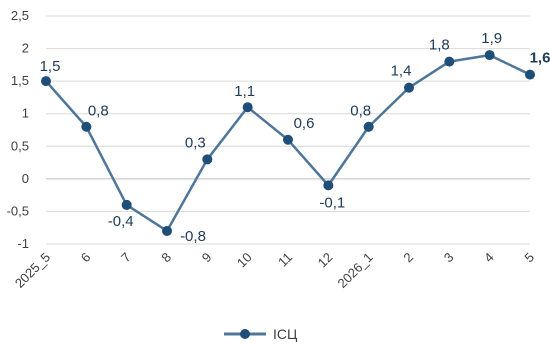 The image size is (550, 346). I want to click on x-tick-label: 2026_1, so click(354, 270).